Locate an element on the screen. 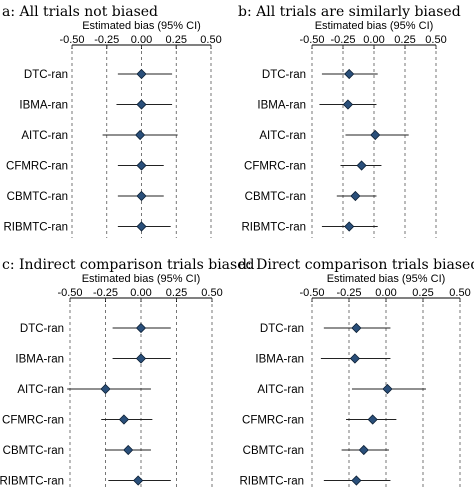 The height and width of the screenshot is (498, 474). panel-title: a: All trials not biased is located at coordinates (80, 12).